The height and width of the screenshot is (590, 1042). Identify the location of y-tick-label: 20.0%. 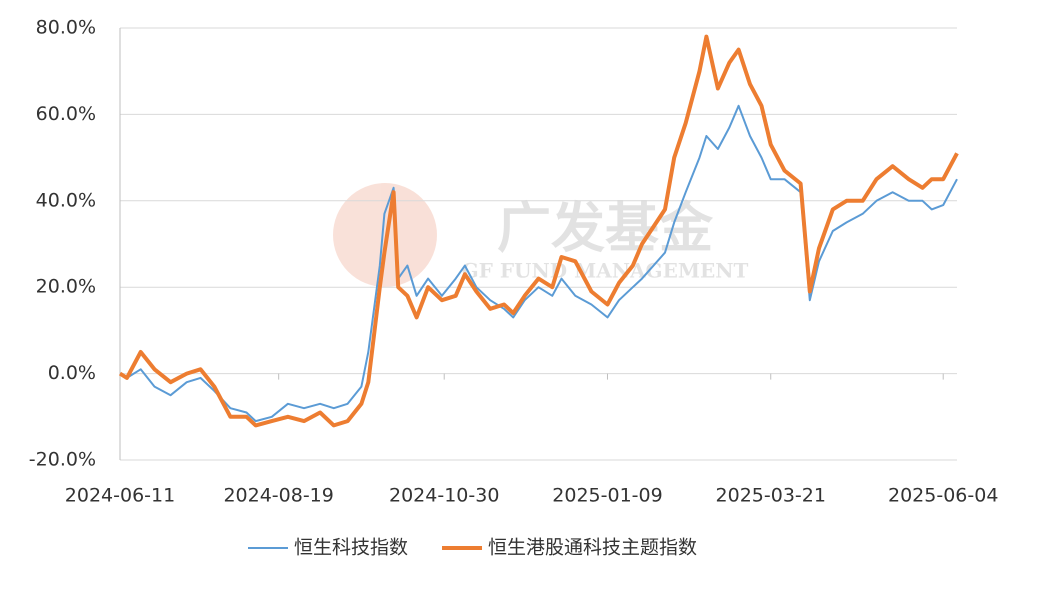
(66, 287).